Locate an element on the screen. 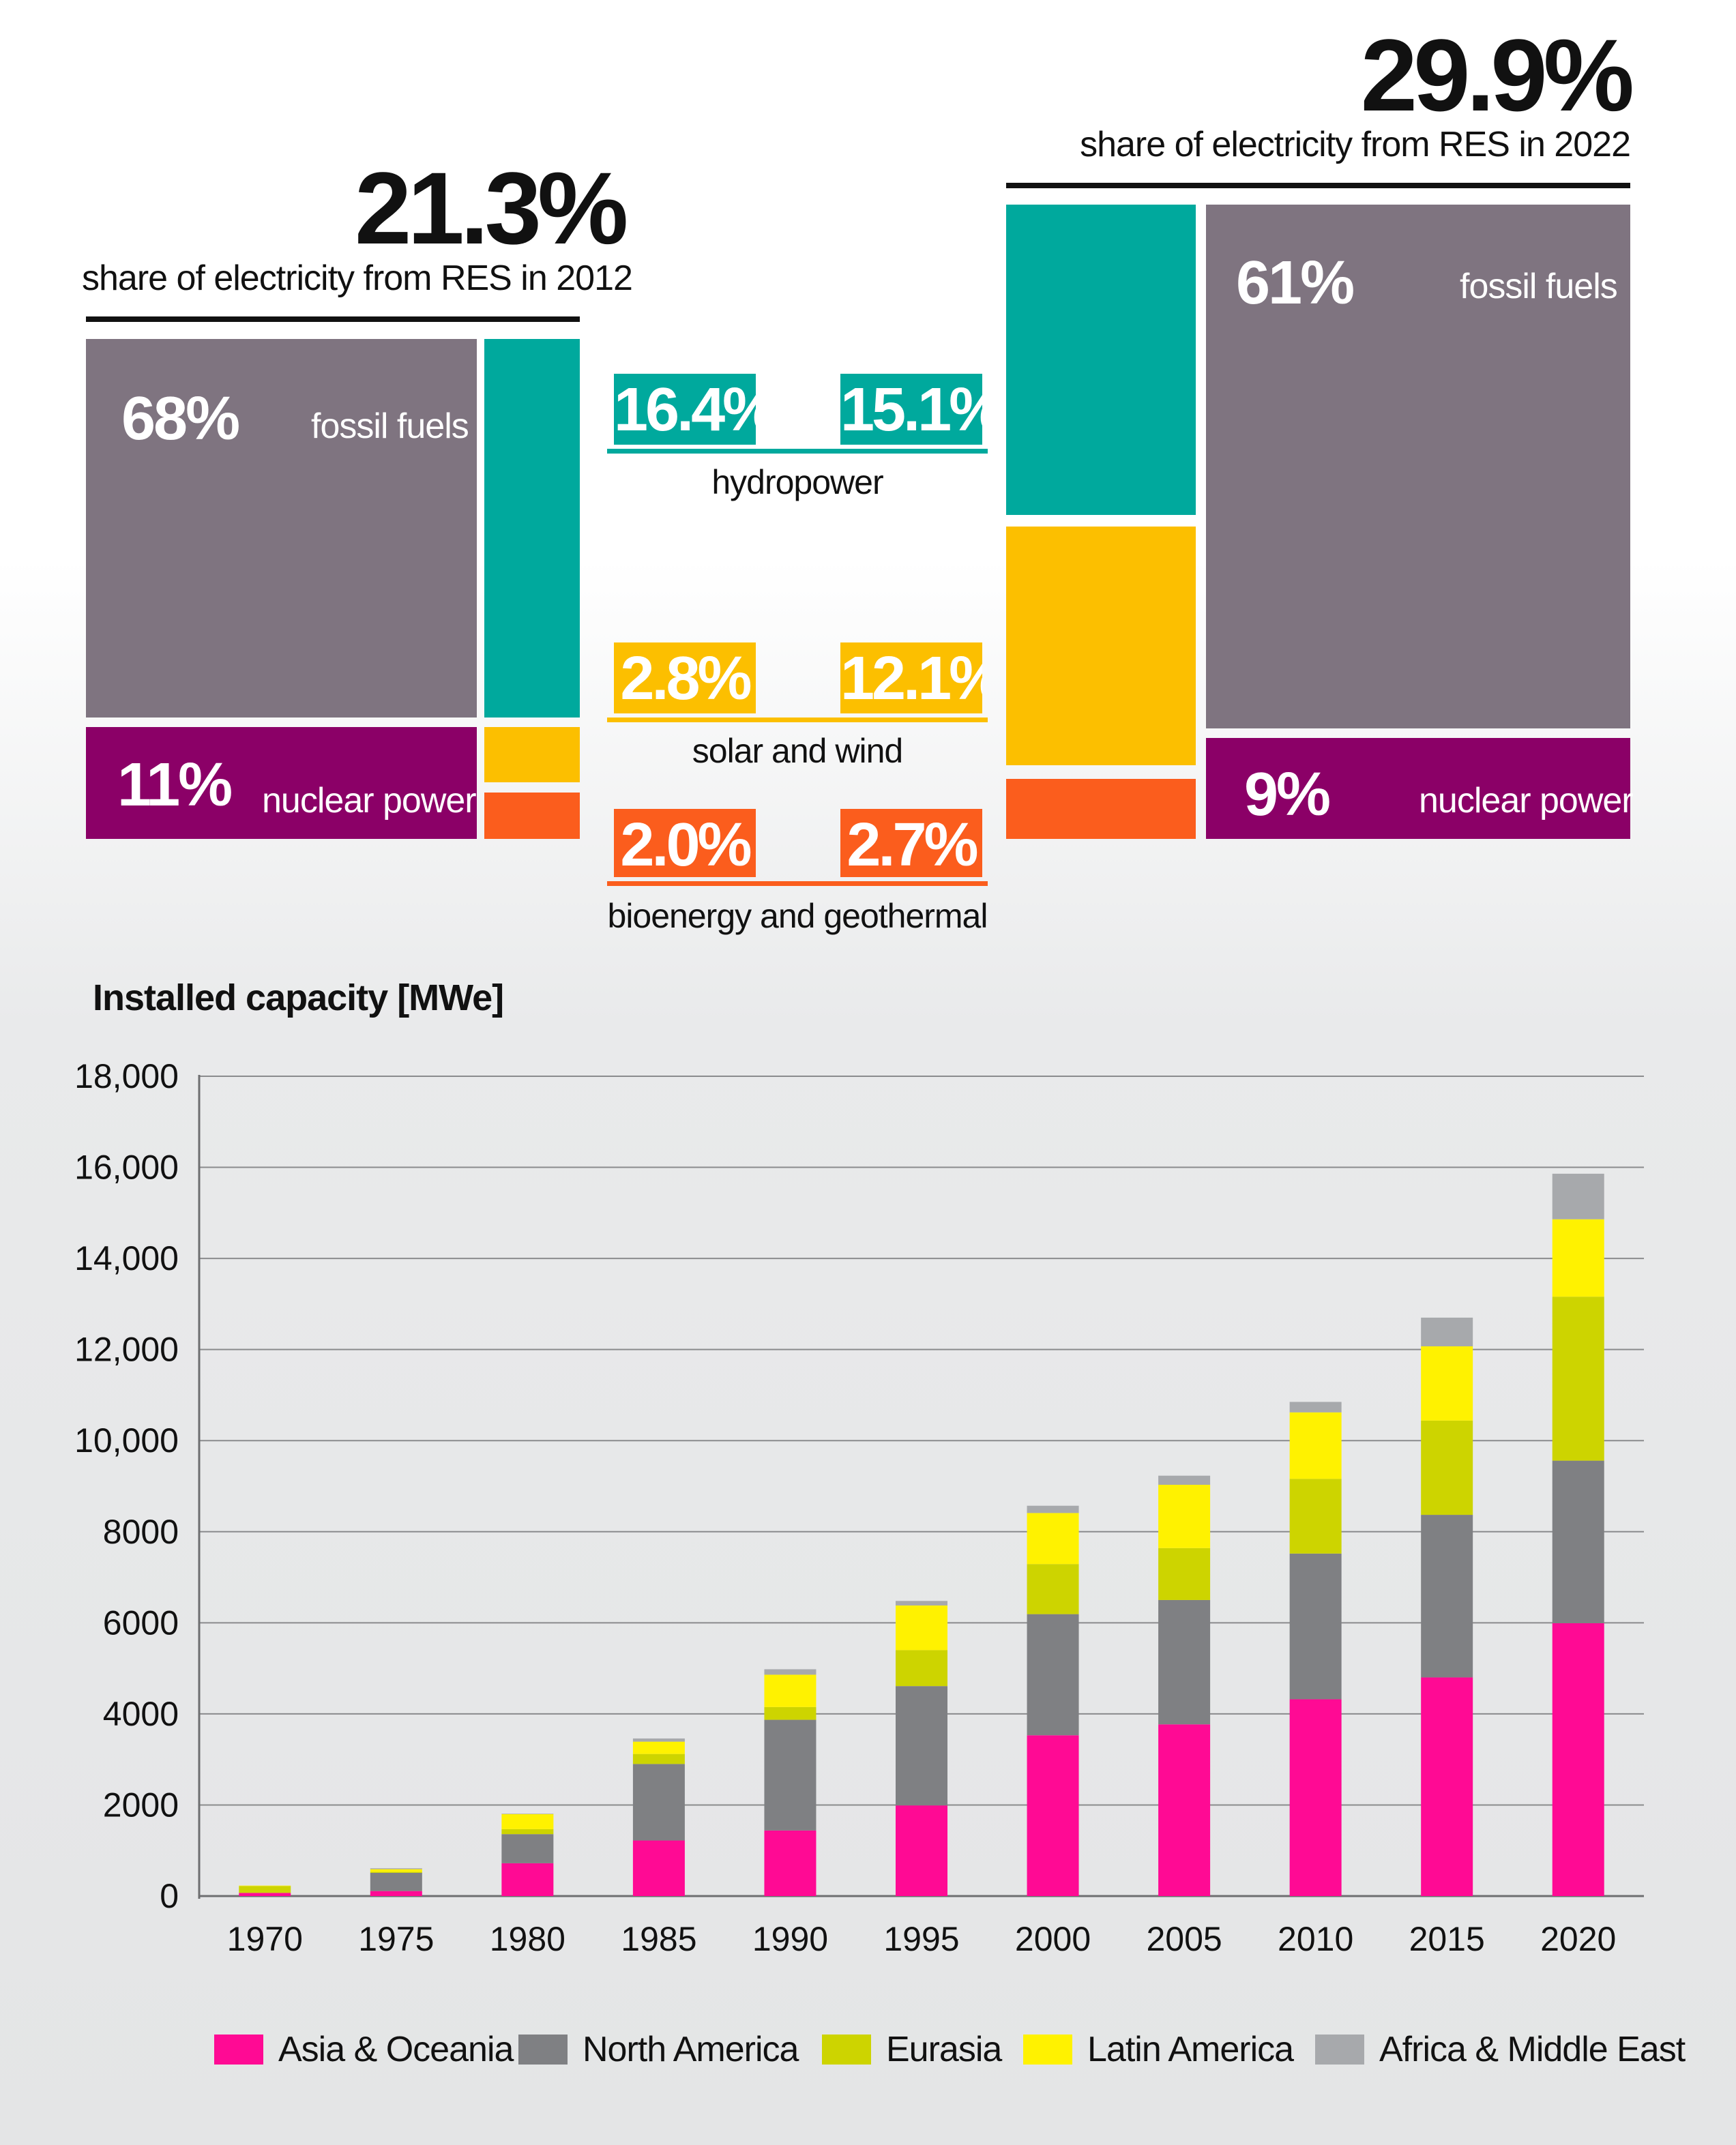  header-rule-2012 is located at coordinates (333, 319).